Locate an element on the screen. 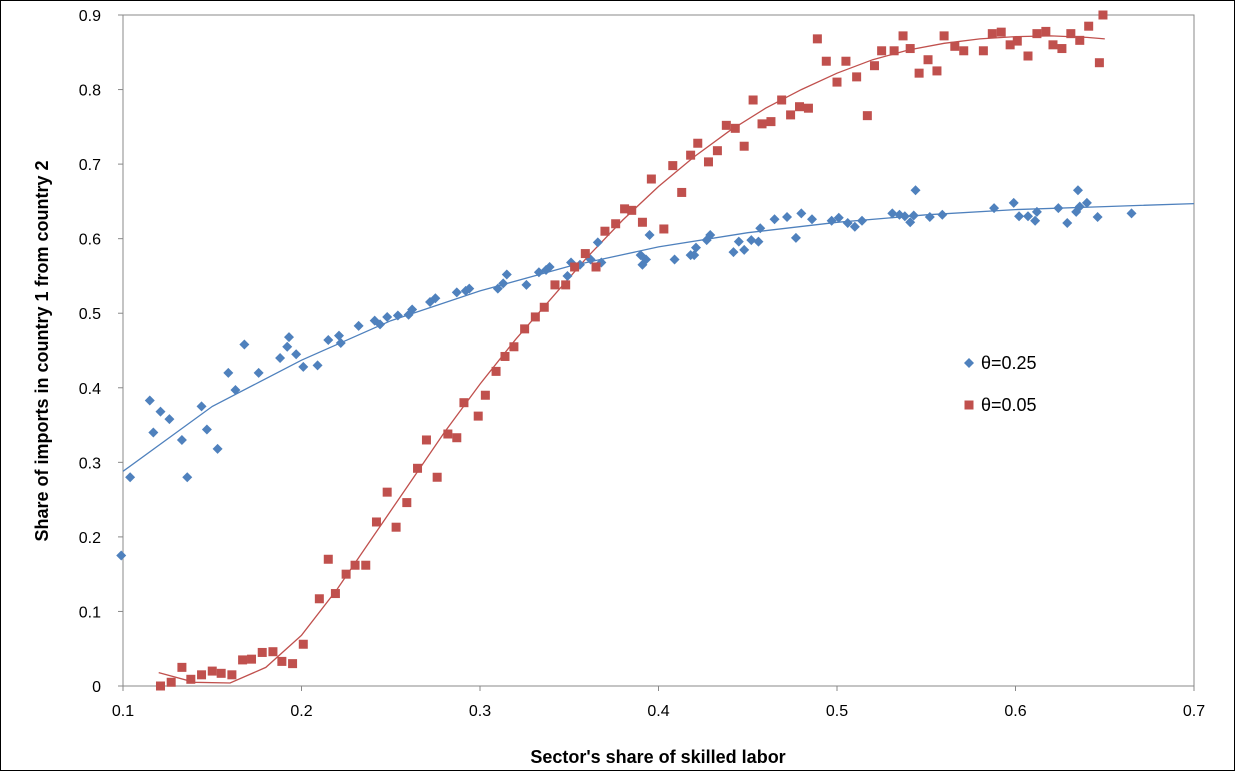 This screenshot has width=1237, height=774. y-tick-label: 0.7 is located at coordinates (90, 165).